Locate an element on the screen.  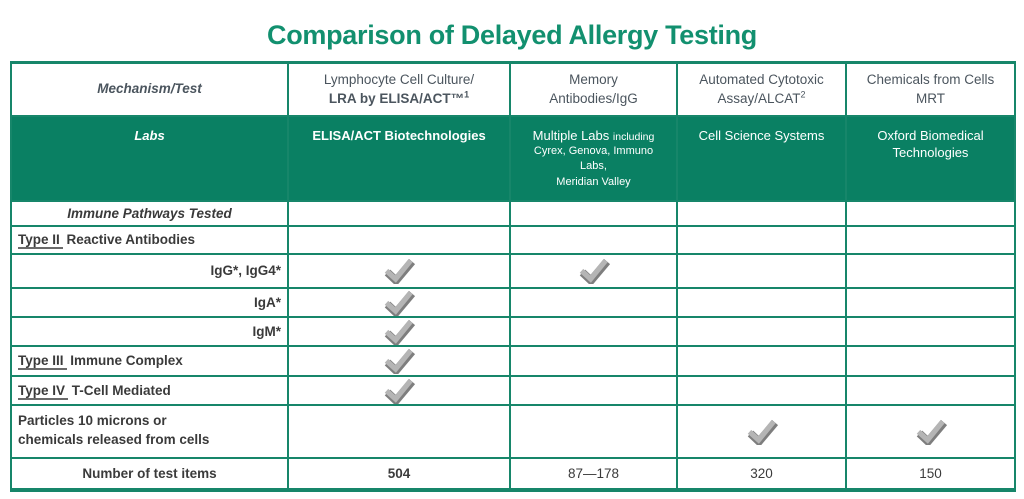
labs-igg-line3: Labs, is located at coordinates (593, 166).